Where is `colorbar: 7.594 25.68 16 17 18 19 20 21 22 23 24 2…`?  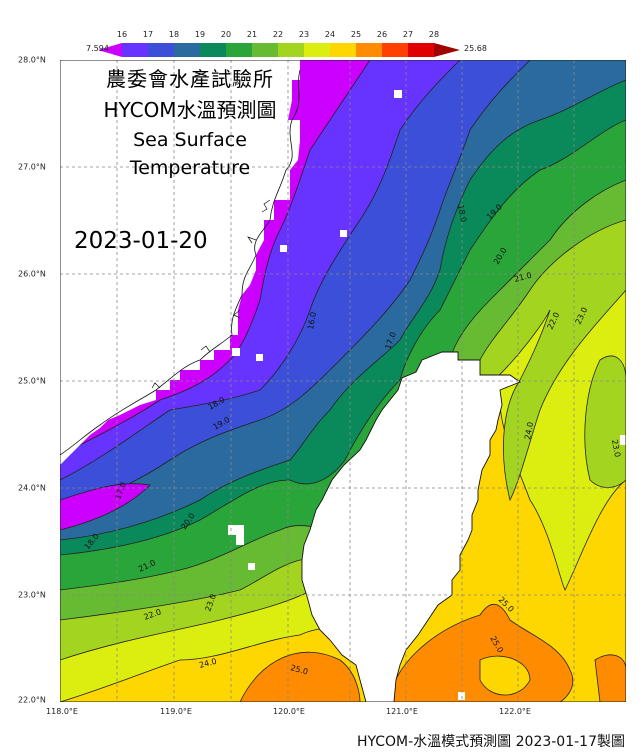 colorbar: 7.594 25.68 16 17 18 19 20 21 22 23 24 2… is located at coordinates (321, 30).